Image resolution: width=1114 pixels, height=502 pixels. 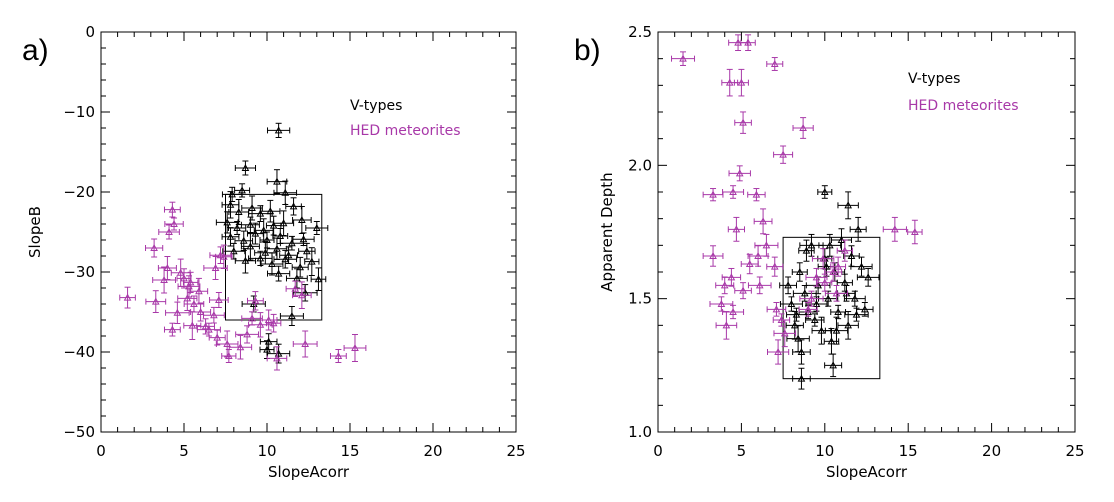 I want to click on y-tick-label: 1.5, so click(x=640, y=299).